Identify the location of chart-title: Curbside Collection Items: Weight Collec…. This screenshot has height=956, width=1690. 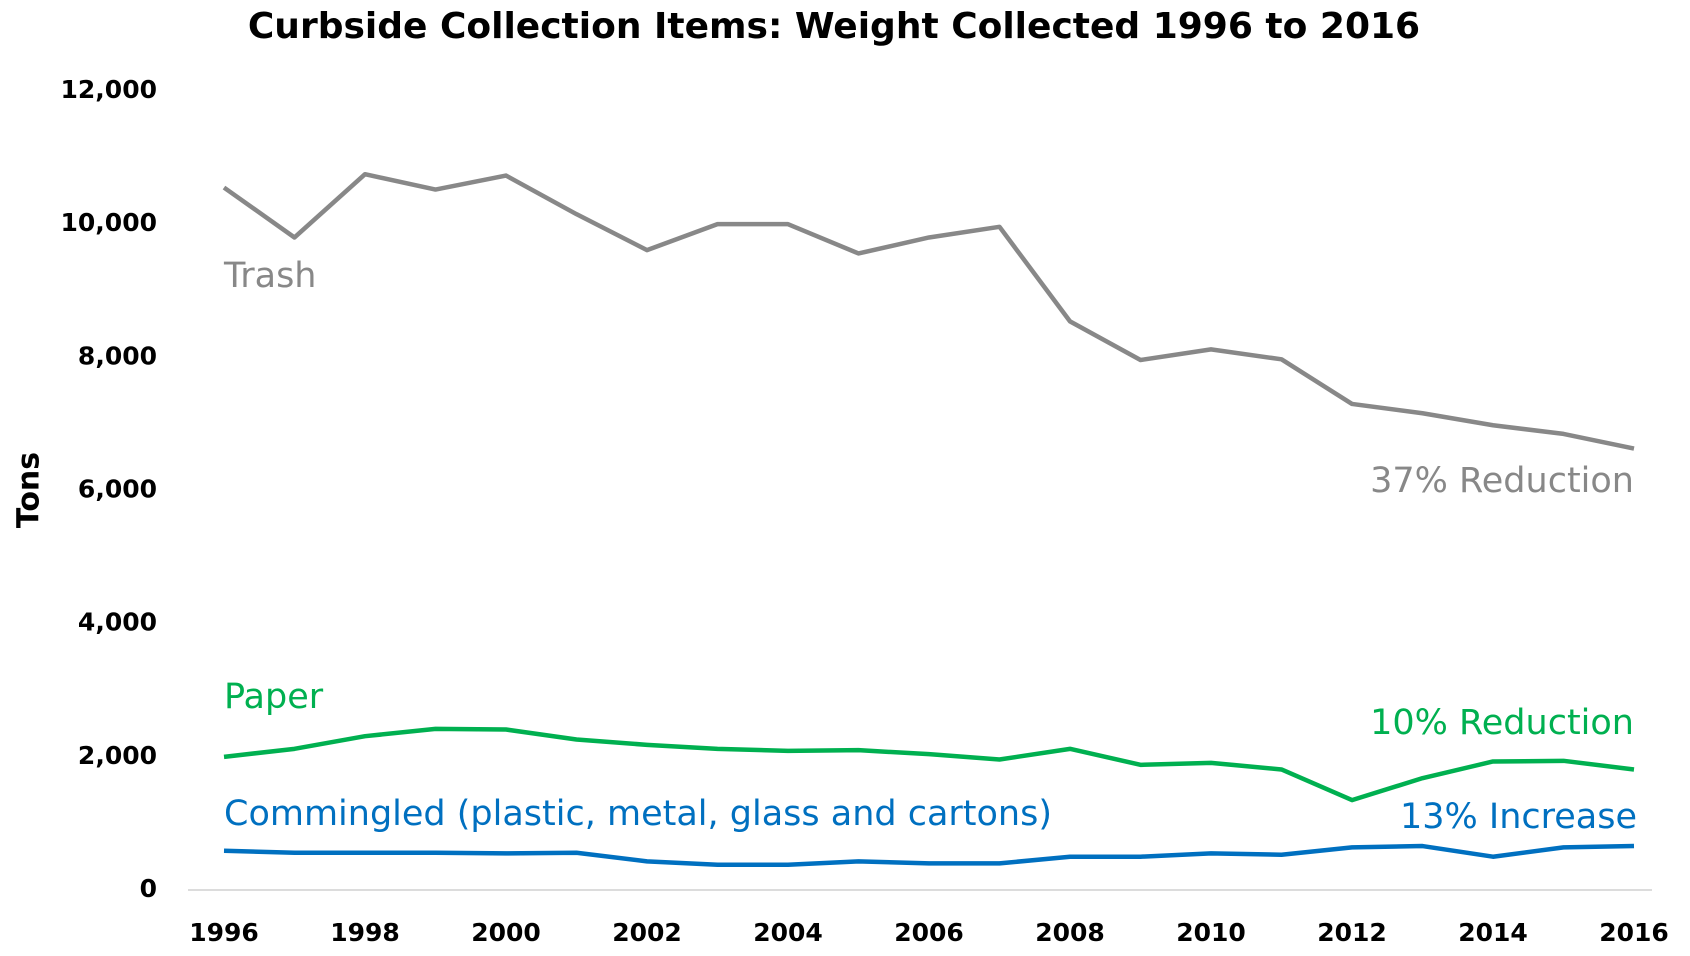
(834, 26).